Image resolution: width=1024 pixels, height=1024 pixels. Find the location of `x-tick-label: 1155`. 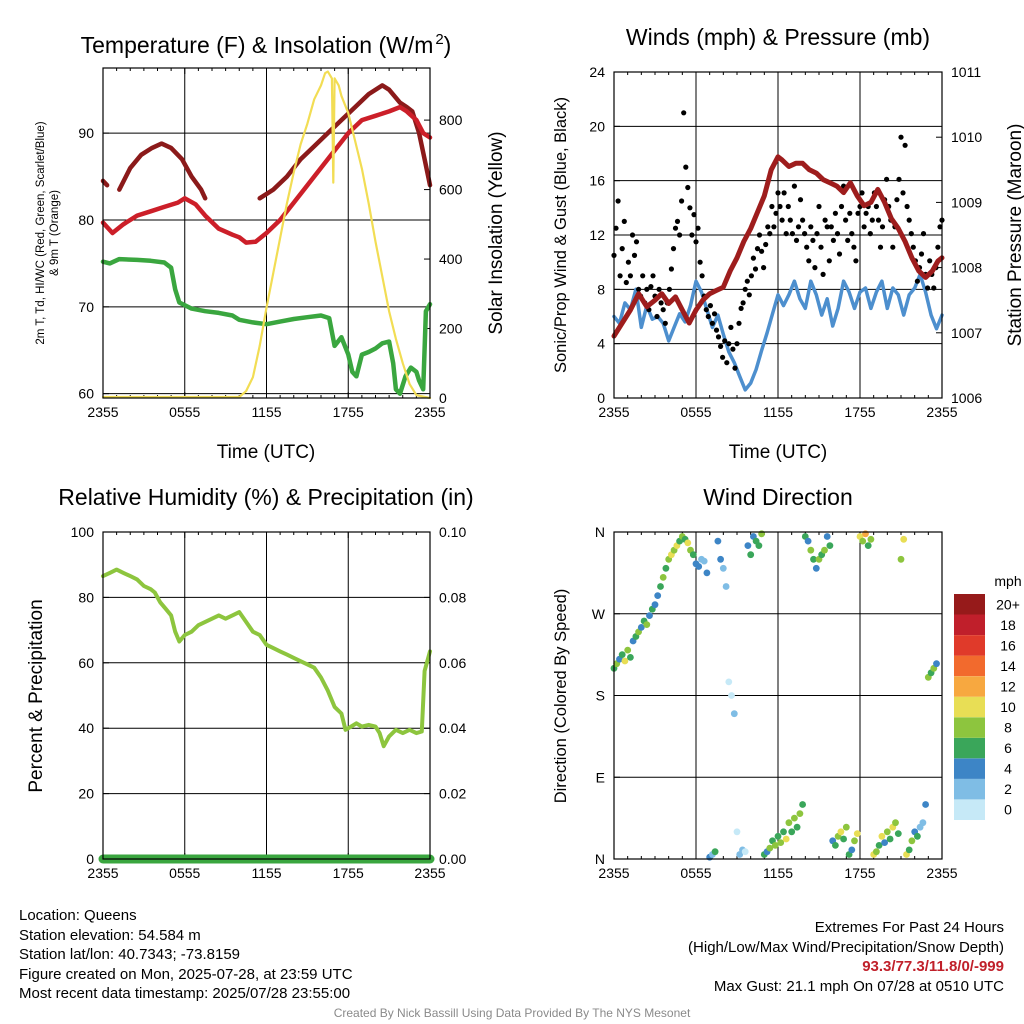

x-tick-label: 1155 is located at coordinates (778, 873).